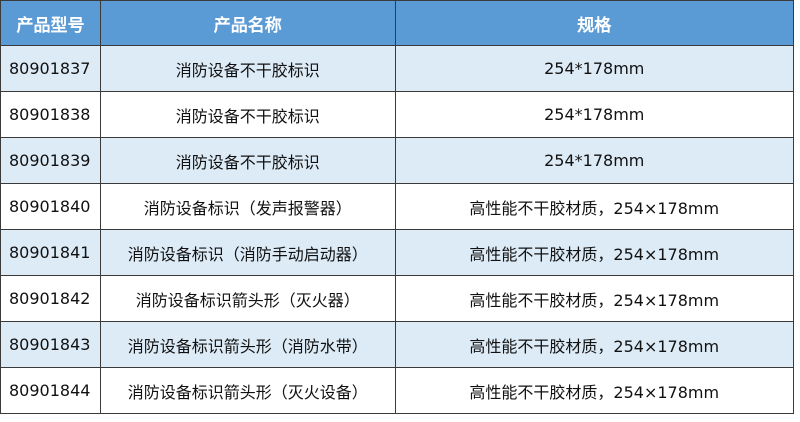 The width and height of the screenshot is (800, 422). Describe the element at coordinates (50, 206) in the screenshot. I see `model-cell: 80901840` at that location.